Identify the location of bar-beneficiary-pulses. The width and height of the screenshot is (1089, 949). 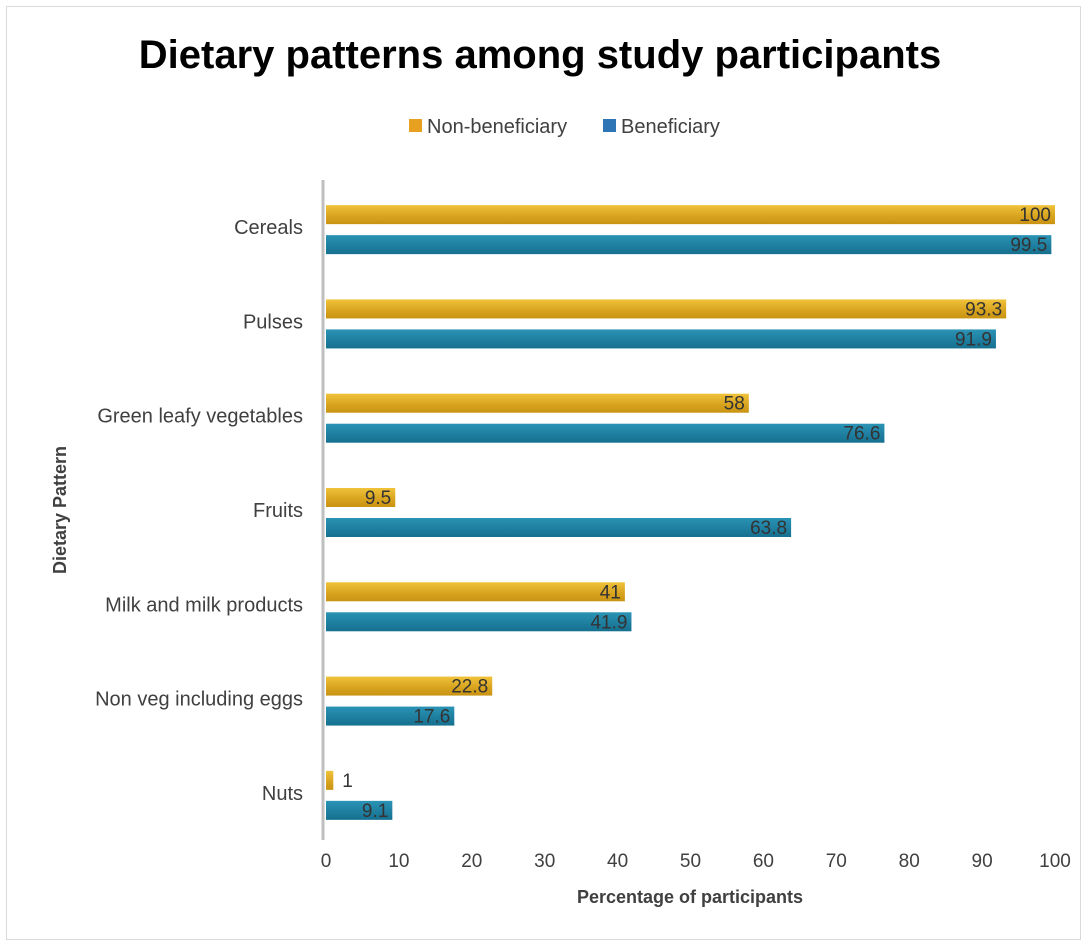
(661, 339).